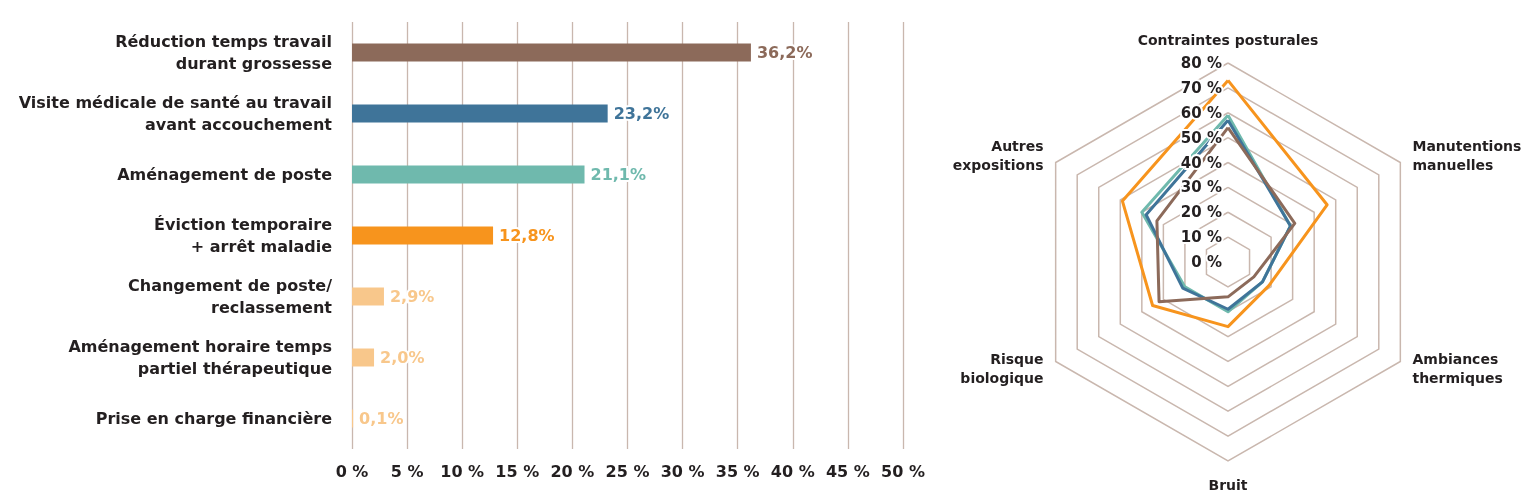 This screenshot has width=1523, height=491. Describe the element at coordinates (1206, 262) in the screenshot. I see `y-tick-label: 0 %` at that location.